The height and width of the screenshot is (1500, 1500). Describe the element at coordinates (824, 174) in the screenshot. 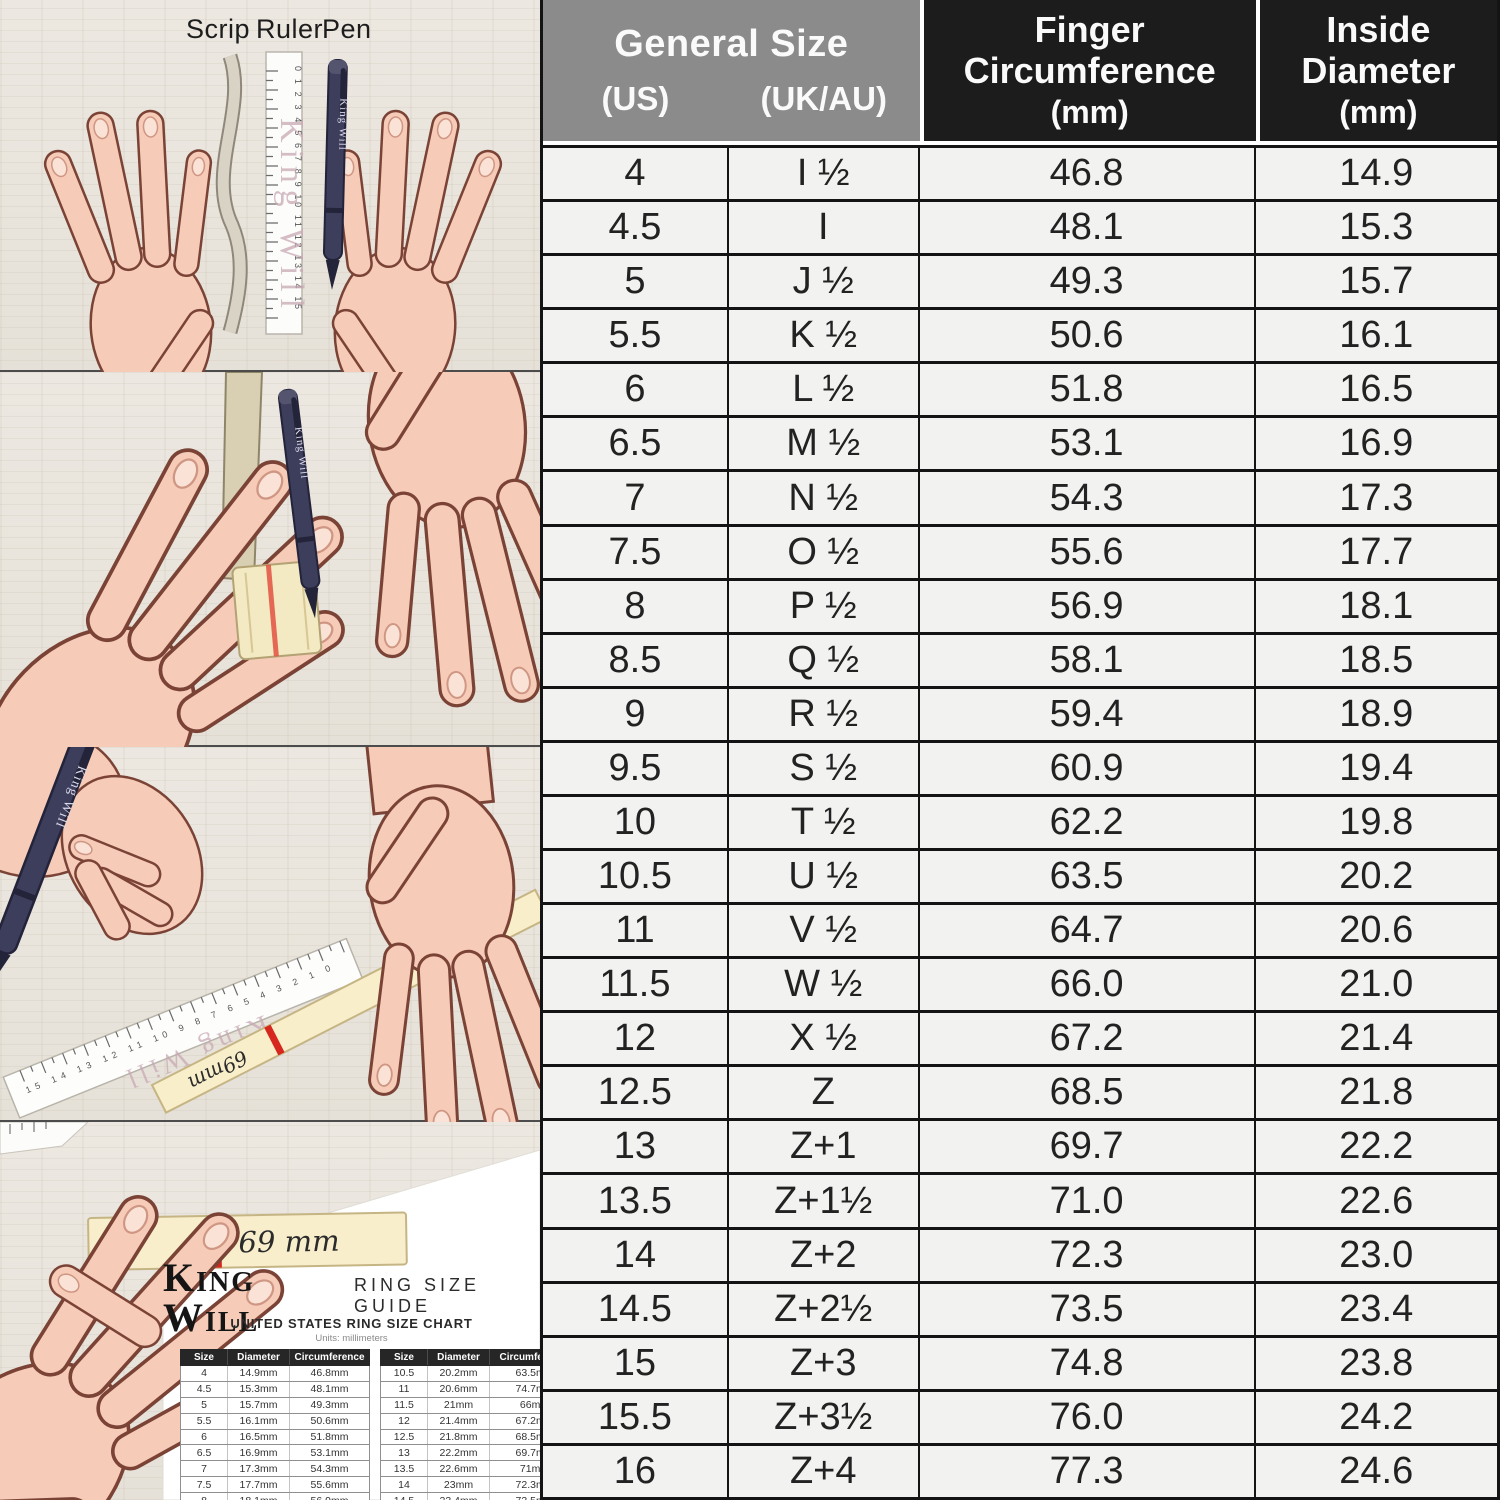

I see `cell-uk: I ½` at that location.